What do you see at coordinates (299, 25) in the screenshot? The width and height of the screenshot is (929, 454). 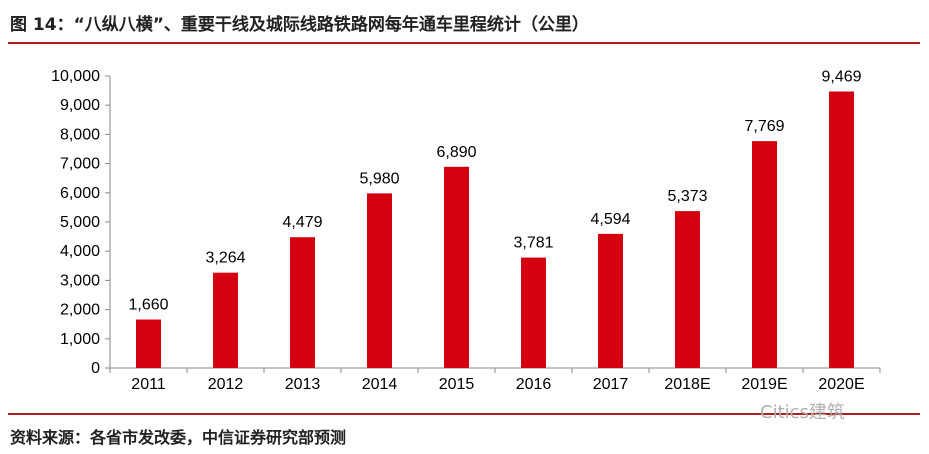 I see `figure-title: 图 14：“八纵八横”、重要干线及城际线路铁路网每年通车里程统计（公里）` at bounding box center [299, 25].